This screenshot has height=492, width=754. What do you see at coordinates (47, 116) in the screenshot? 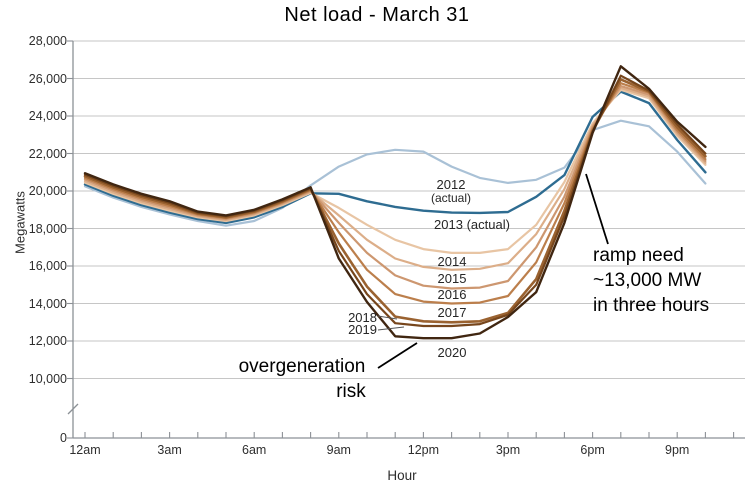
I see `y-tick-label-24,000: 24,000` at bounding box center [47, 116].